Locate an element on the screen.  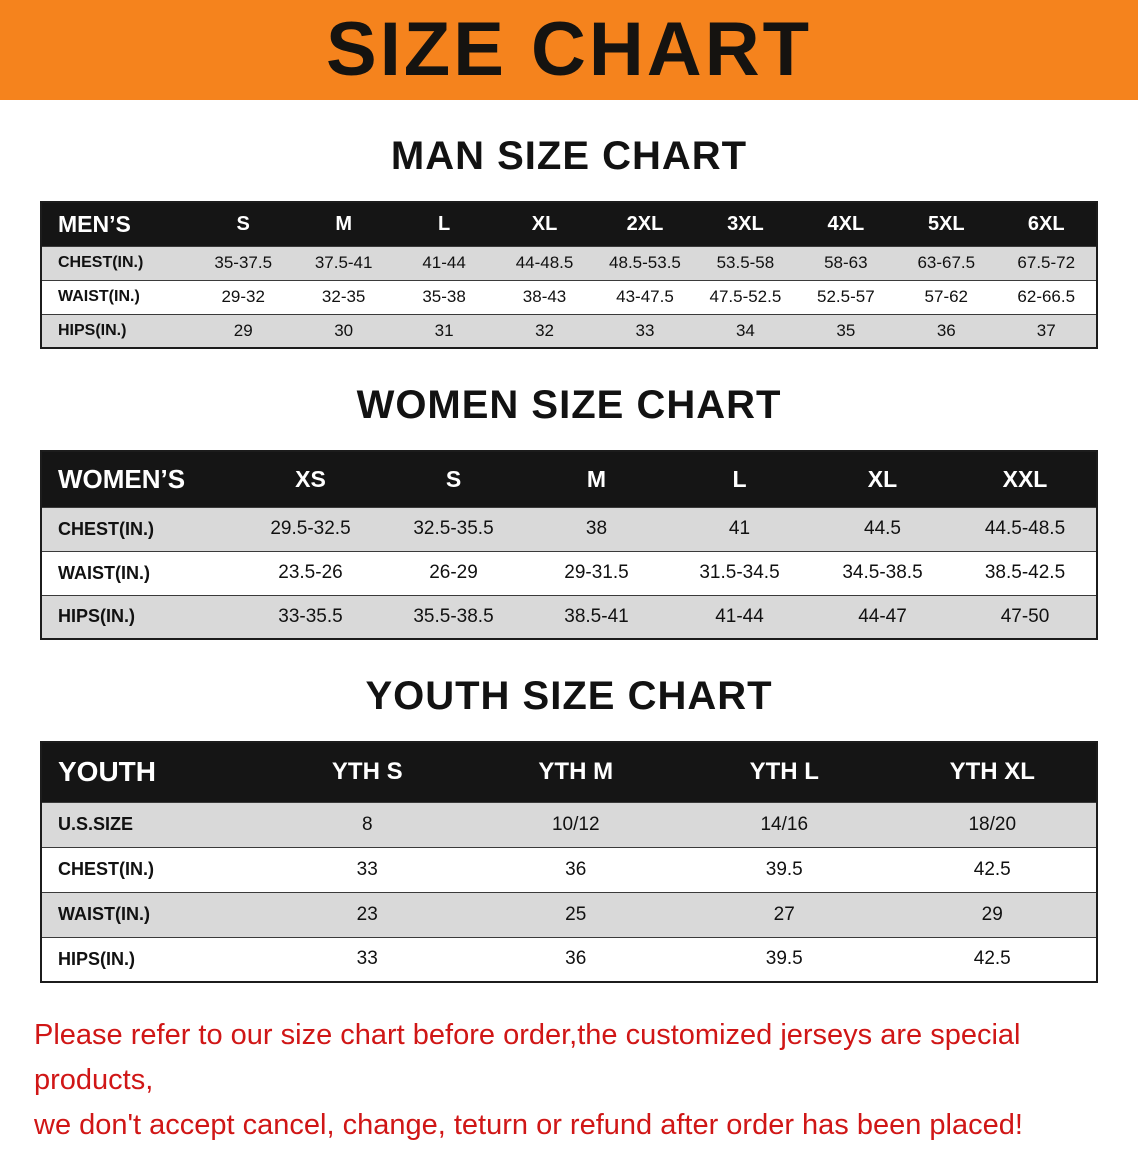
size-column-header: XXL is located at coordinates (1025, 479).